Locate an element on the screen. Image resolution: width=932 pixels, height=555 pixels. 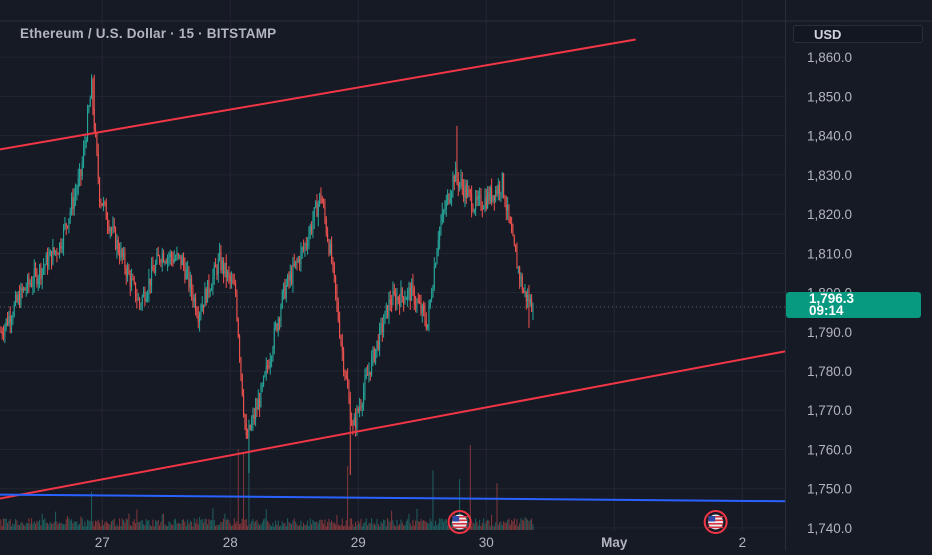
flag-stripe is located at coordinates (460, 527).